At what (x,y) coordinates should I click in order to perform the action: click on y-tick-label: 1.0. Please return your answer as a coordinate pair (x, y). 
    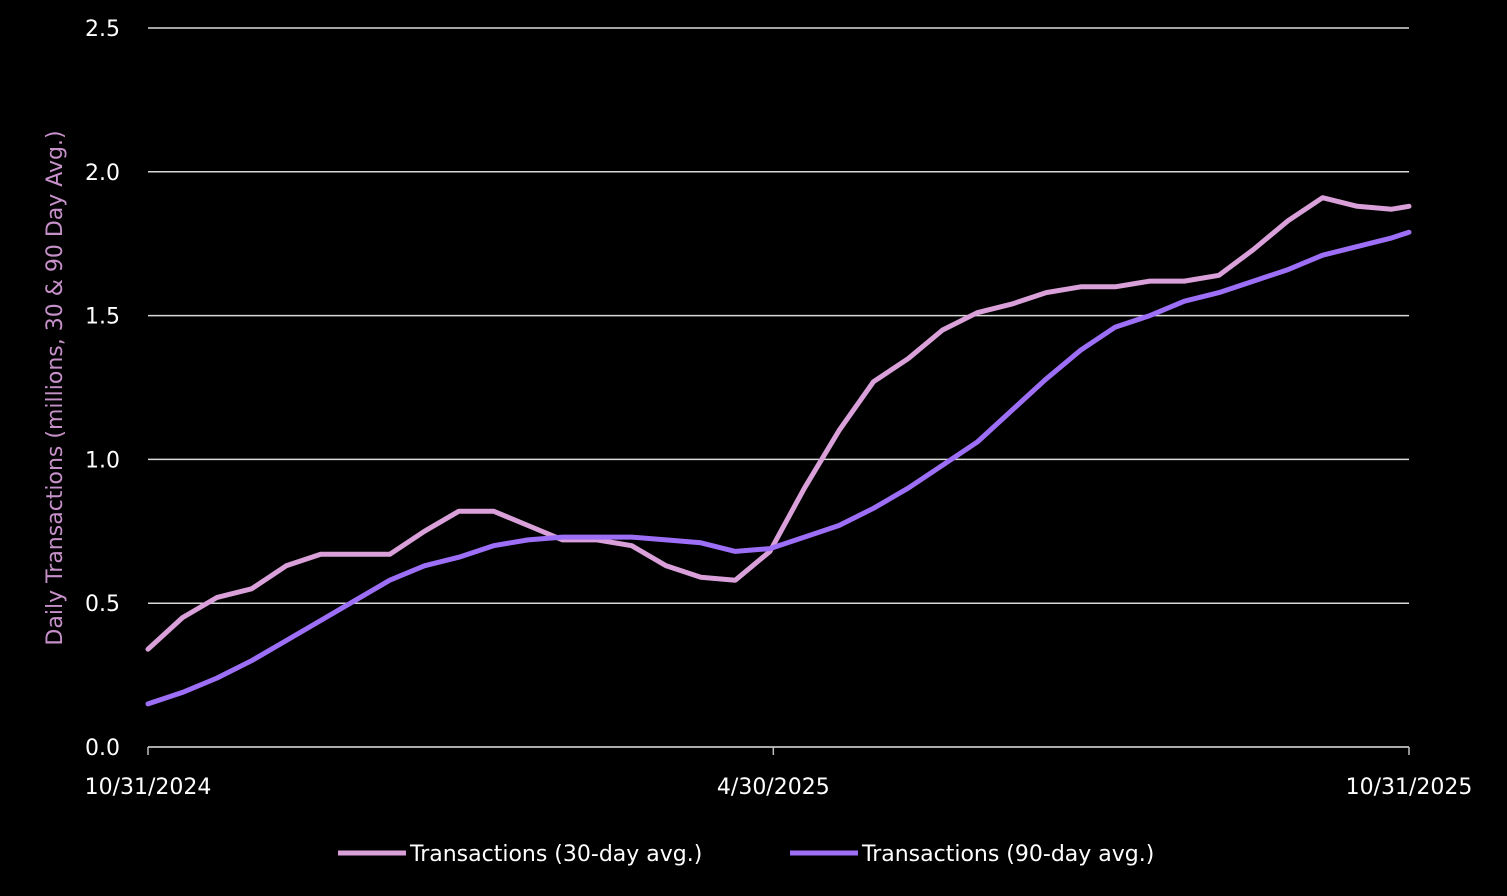
    Looking at the image, I should click on (102, 460).